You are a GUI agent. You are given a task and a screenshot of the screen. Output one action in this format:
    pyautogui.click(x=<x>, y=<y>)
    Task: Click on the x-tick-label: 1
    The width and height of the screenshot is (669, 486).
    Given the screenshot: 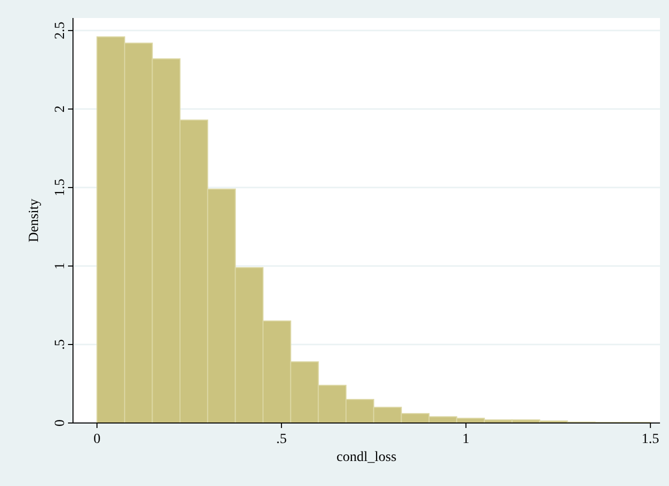 What is the action you would take?
    pyautogui.click(x=466, y=439)
    